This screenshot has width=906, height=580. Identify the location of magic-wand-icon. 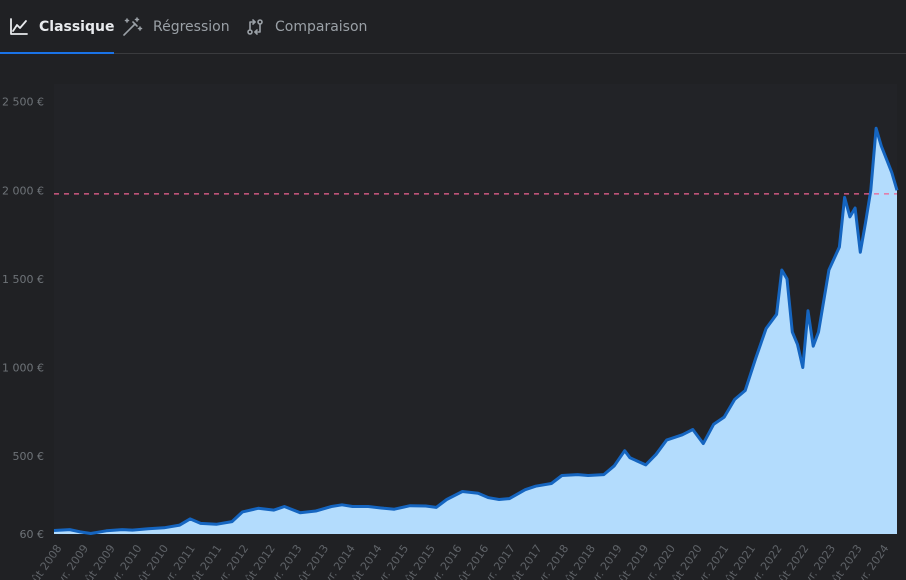
(132, 27).